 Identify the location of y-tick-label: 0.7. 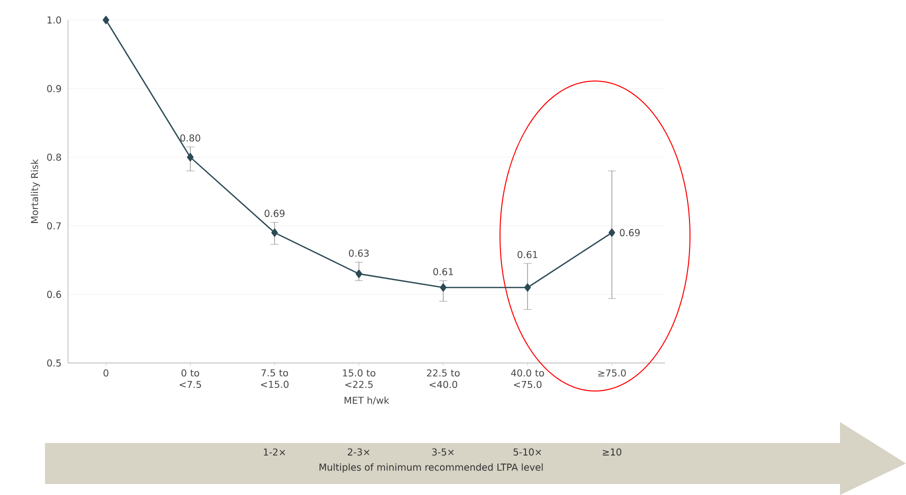
(54, 226).